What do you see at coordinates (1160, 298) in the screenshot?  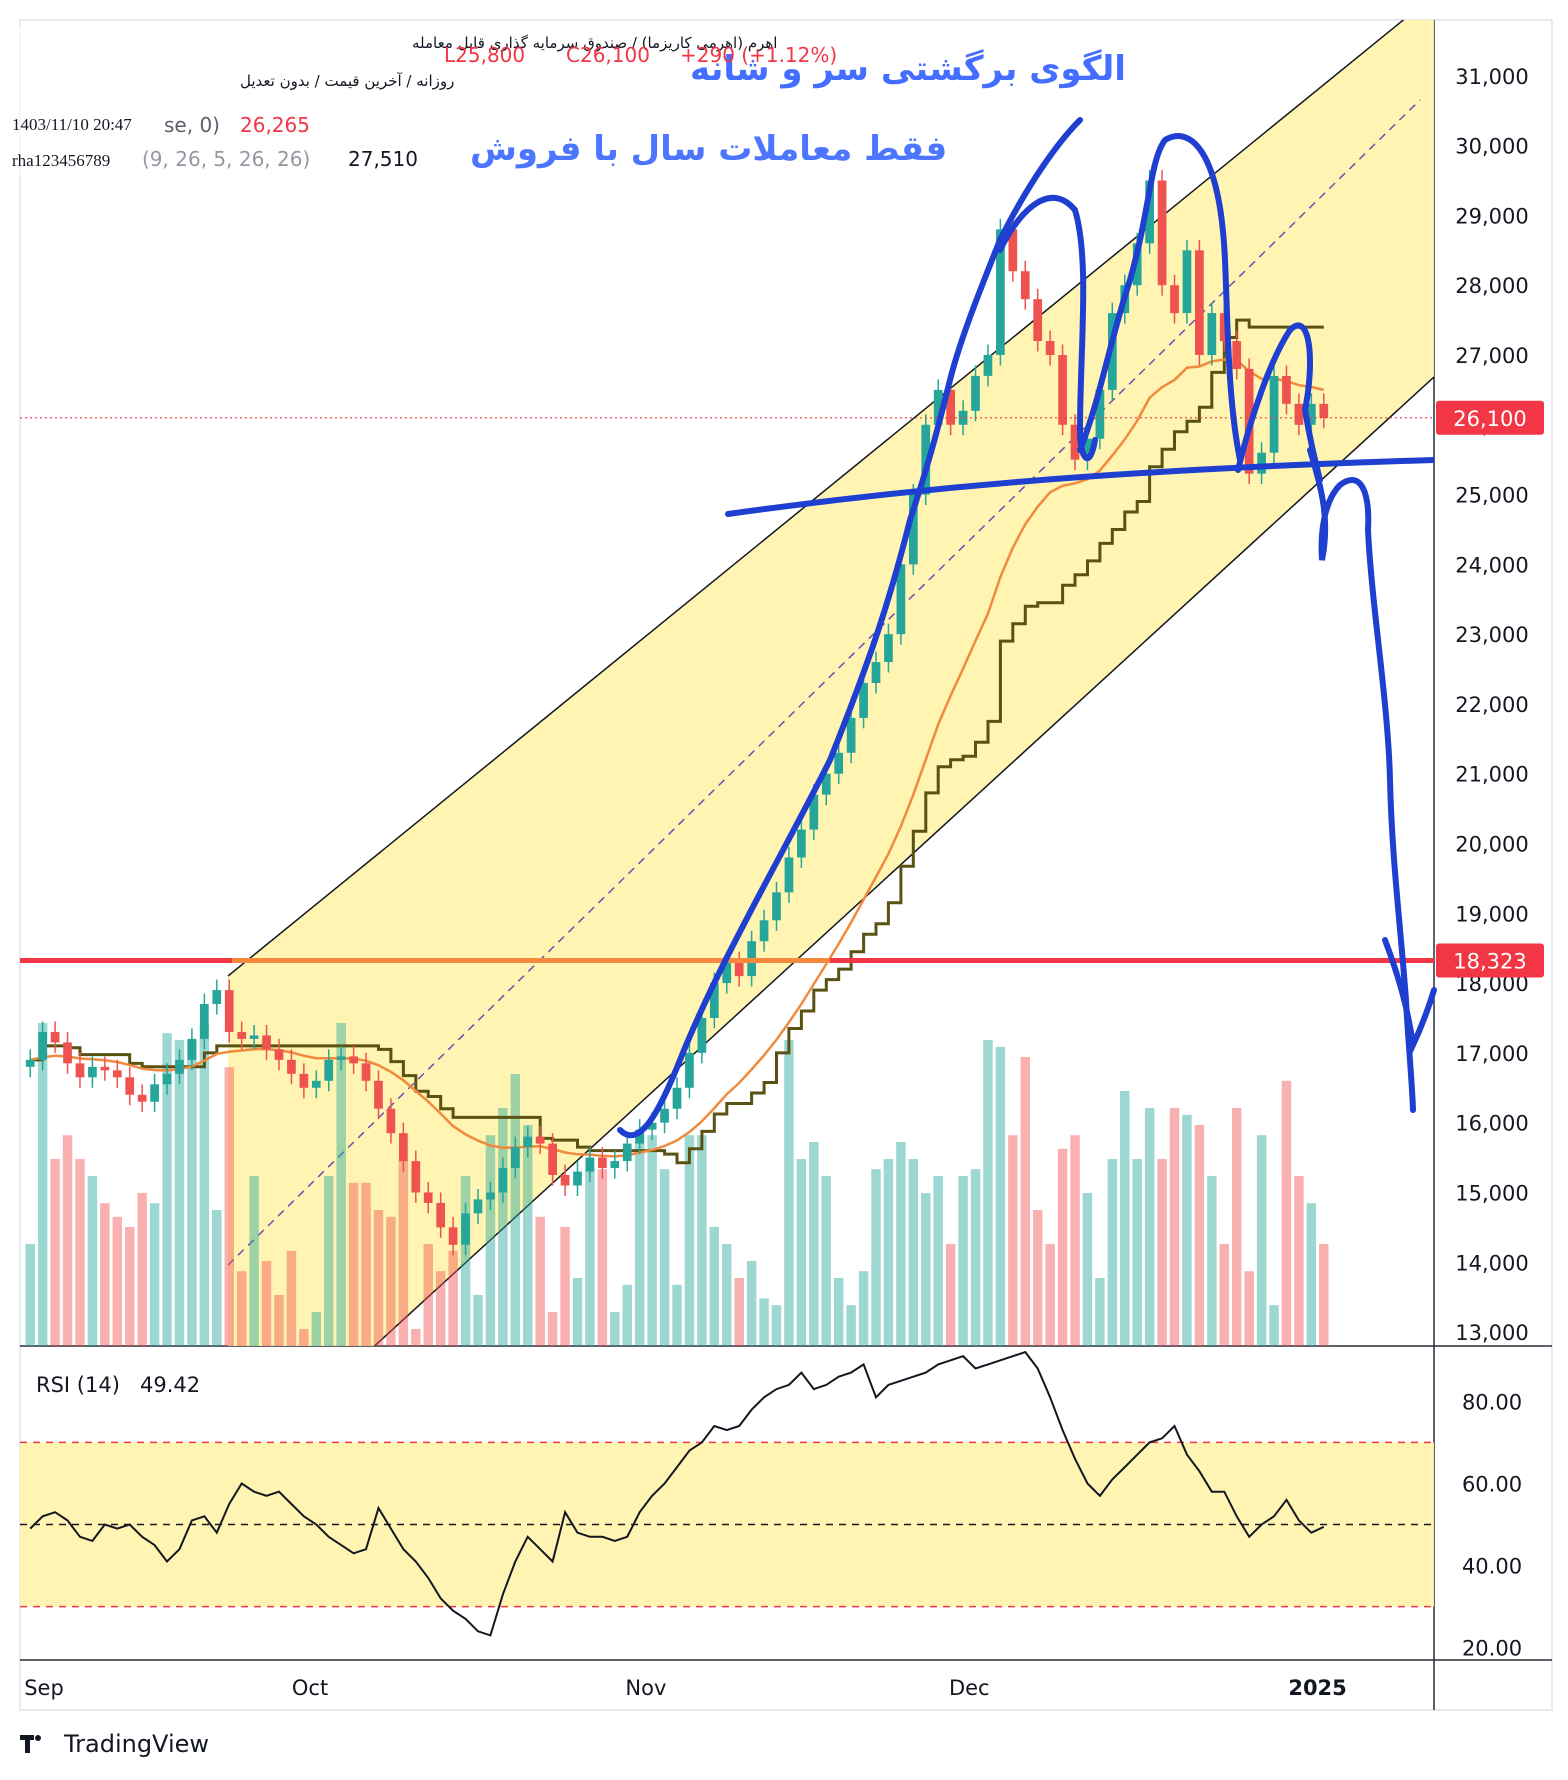 I see `head-arc` at bounding box center [1160, 298].